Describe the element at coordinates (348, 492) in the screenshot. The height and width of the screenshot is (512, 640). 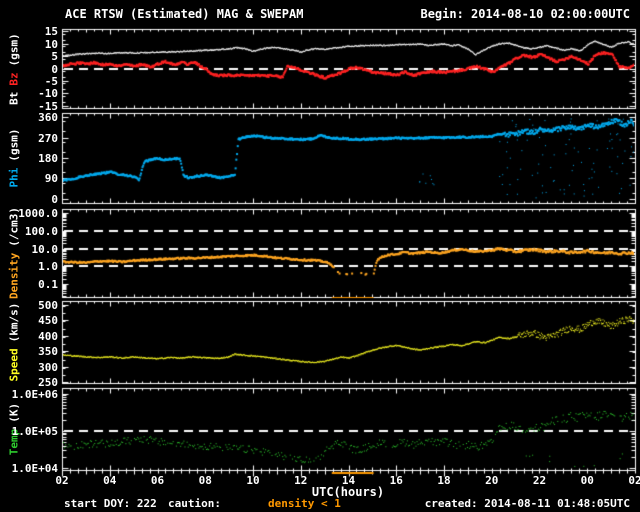
I see `x-axis-title: UTC(hours)` at that location.